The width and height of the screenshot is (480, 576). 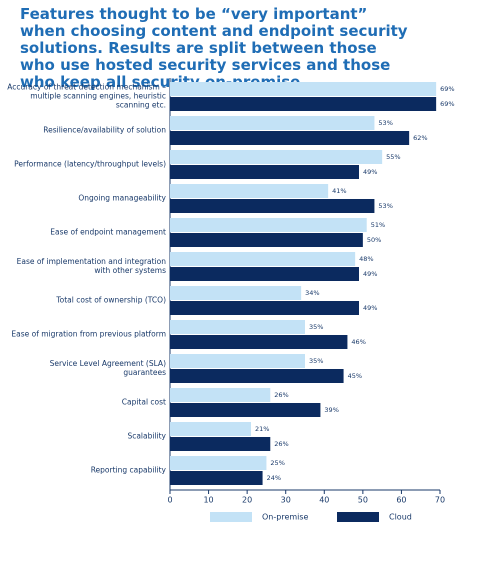 What do you see at coordinates (169, 500) in the screenshot?
I see `x-tick-label: 0` at bounding box center [169, 500].